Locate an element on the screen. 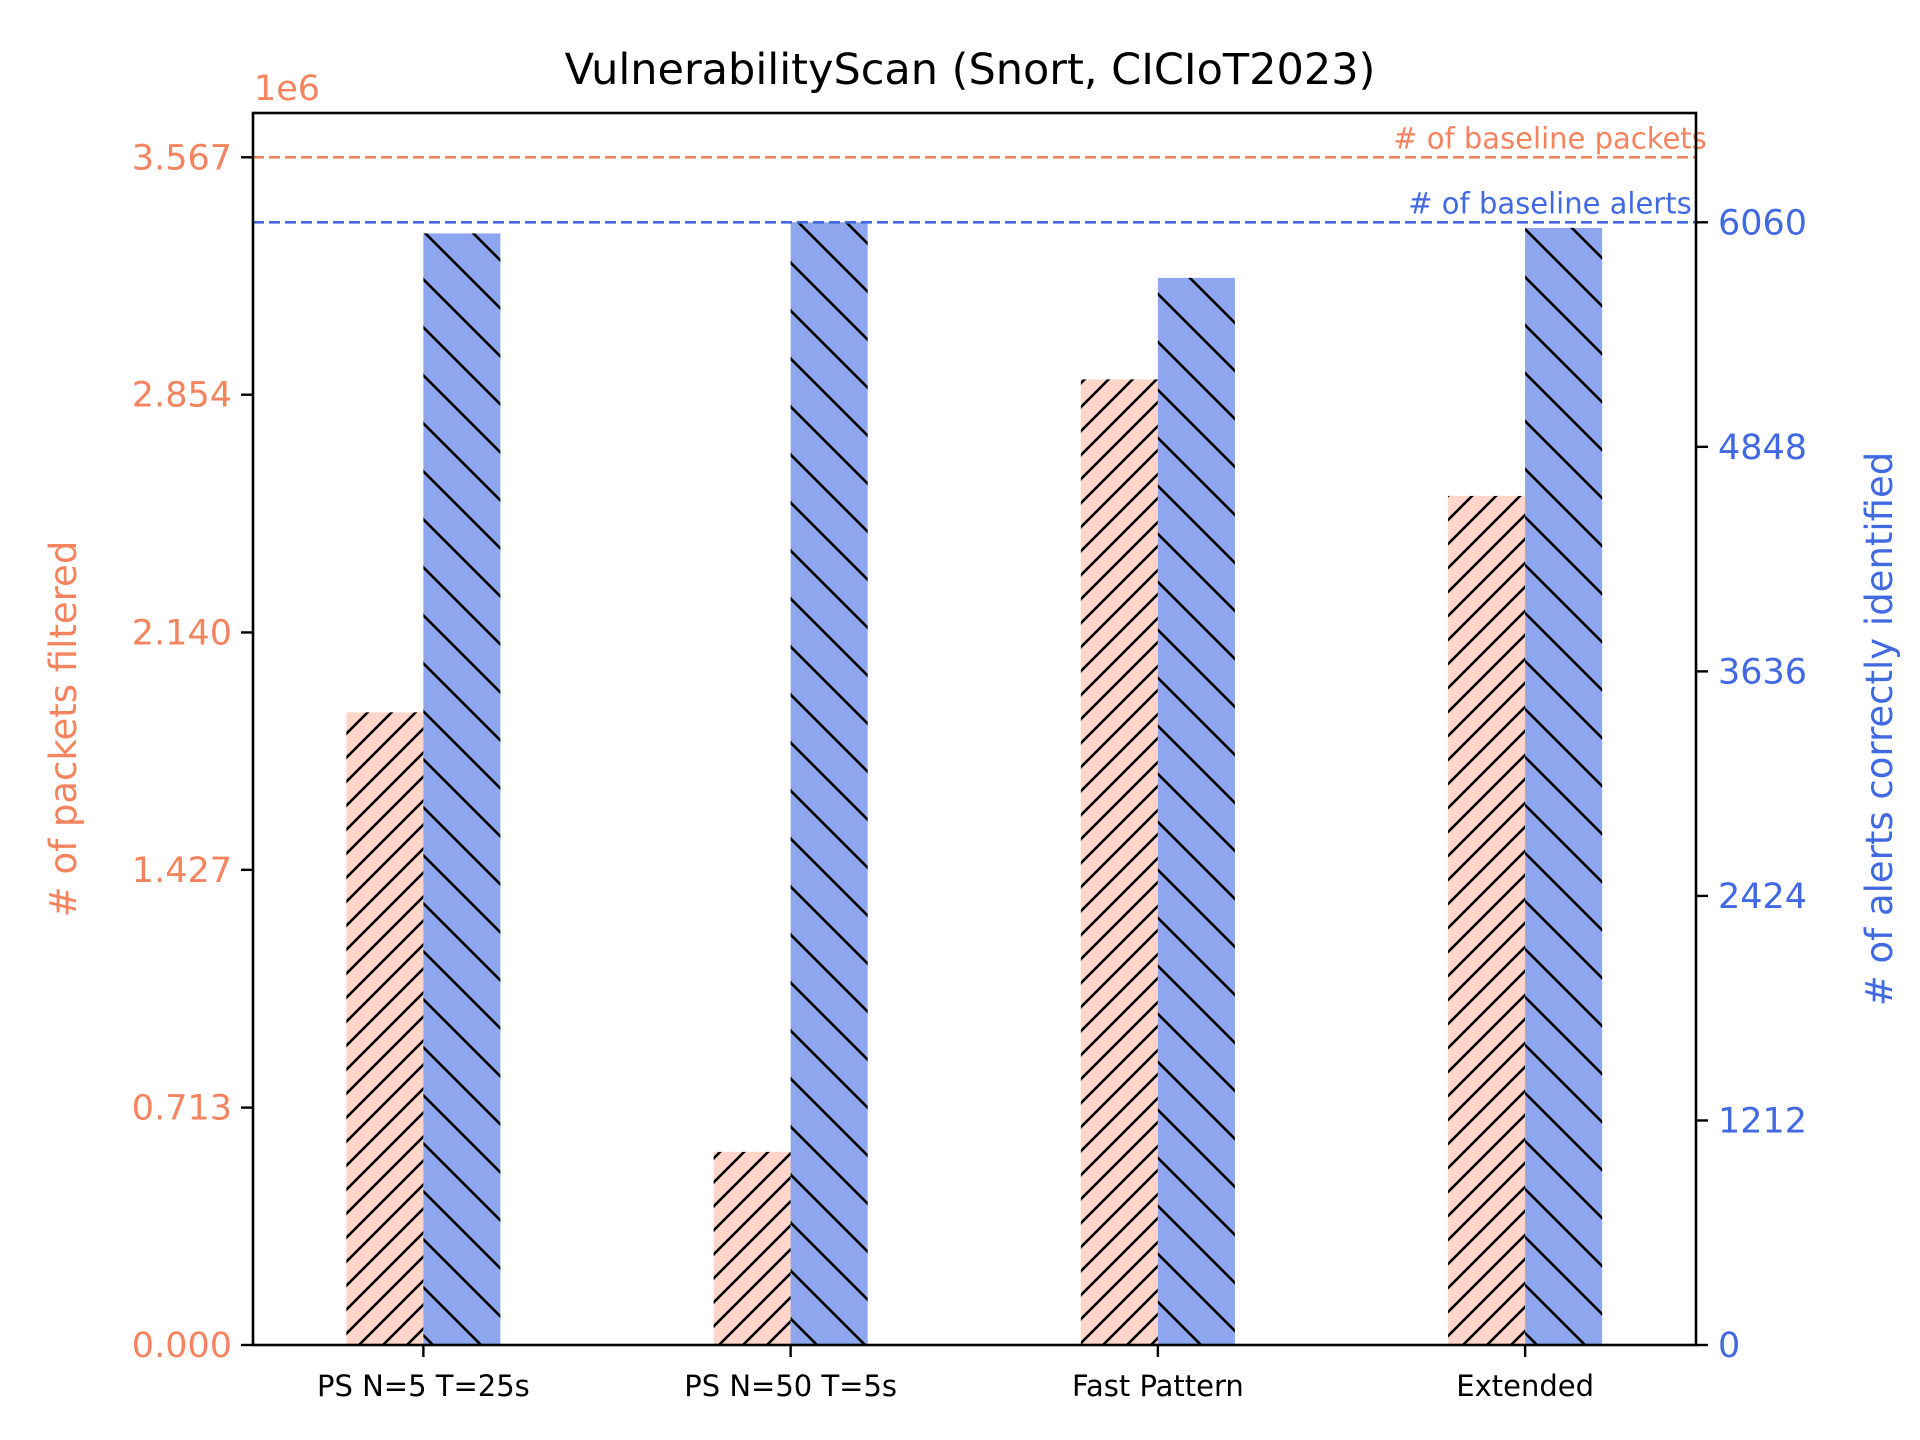 The width and height of the screenshot is (1920, 1440). right-axis-label: # of alerts correctly identified is located at coordinates (1879, 729).